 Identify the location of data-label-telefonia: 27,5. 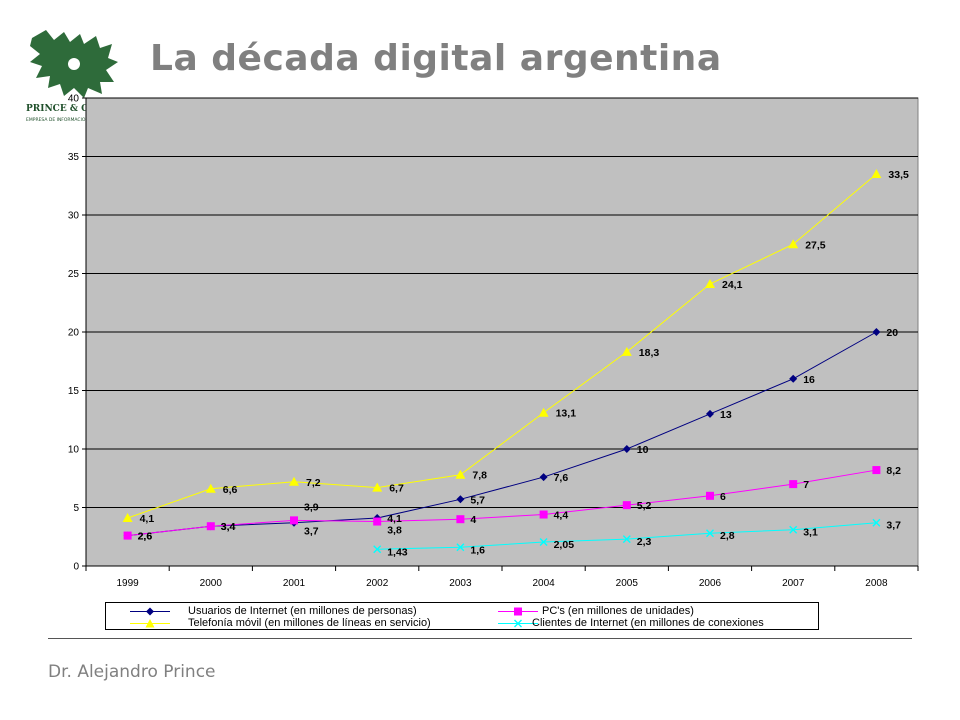
(815, 245).